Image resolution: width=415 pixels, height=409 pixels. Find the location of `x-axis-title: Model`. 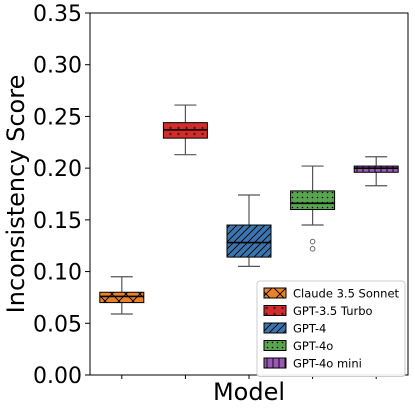

x-axis-title: Model is located at coordinates (249, 392).